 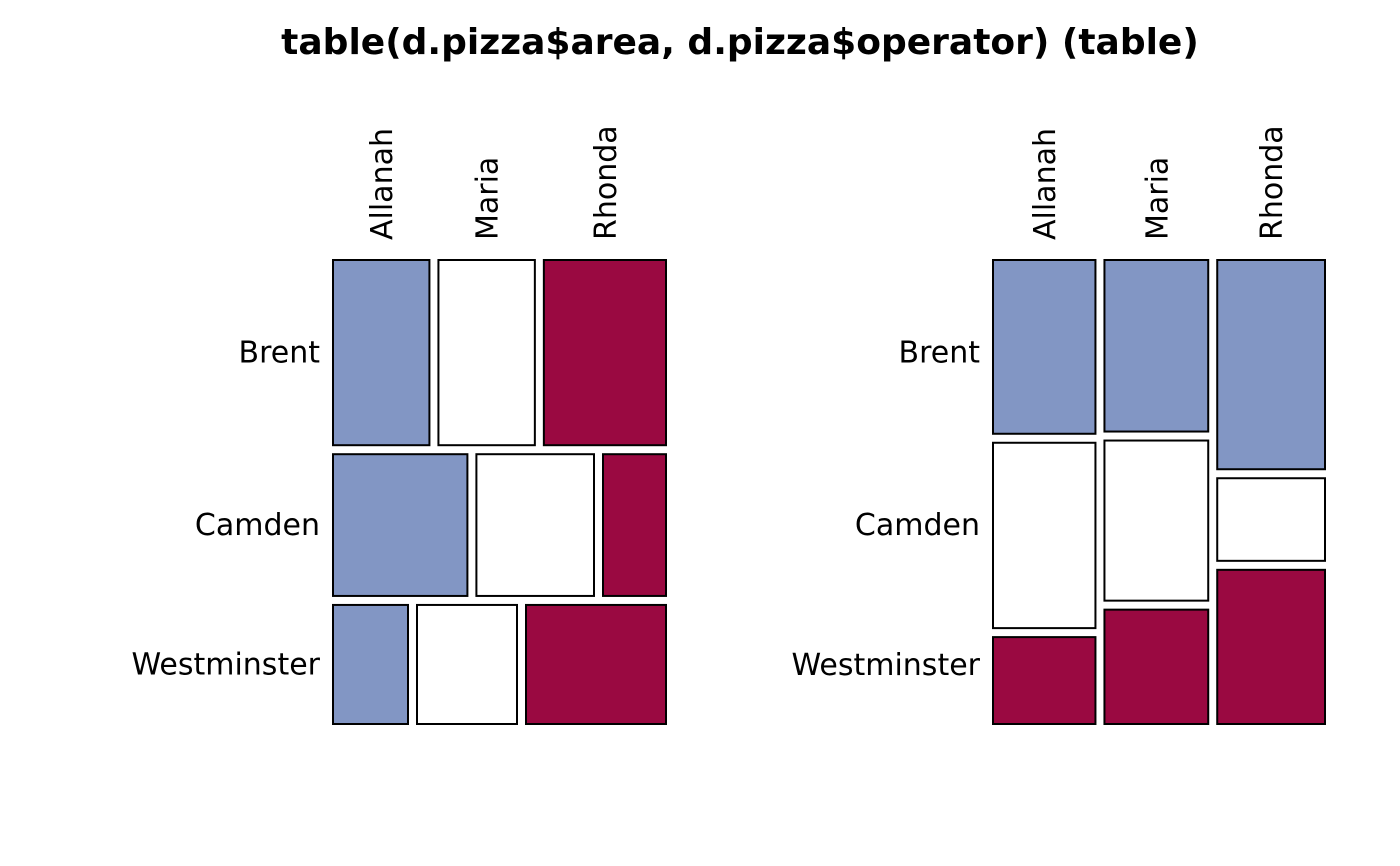 What do you see at coordinates (535, 525) in the screenshot?
I see `tile-camden-maria` at bounding box center [535, 525].